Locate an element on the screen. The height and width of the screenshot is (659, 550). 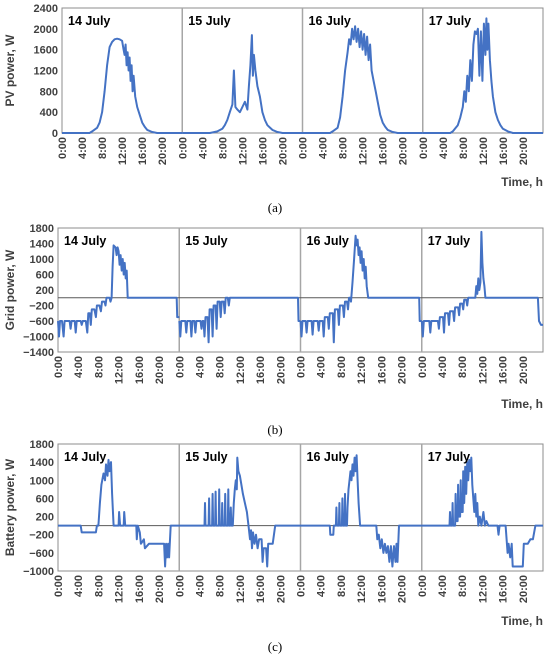
y-tick-label: 600 is located at coordinates (45, 276).